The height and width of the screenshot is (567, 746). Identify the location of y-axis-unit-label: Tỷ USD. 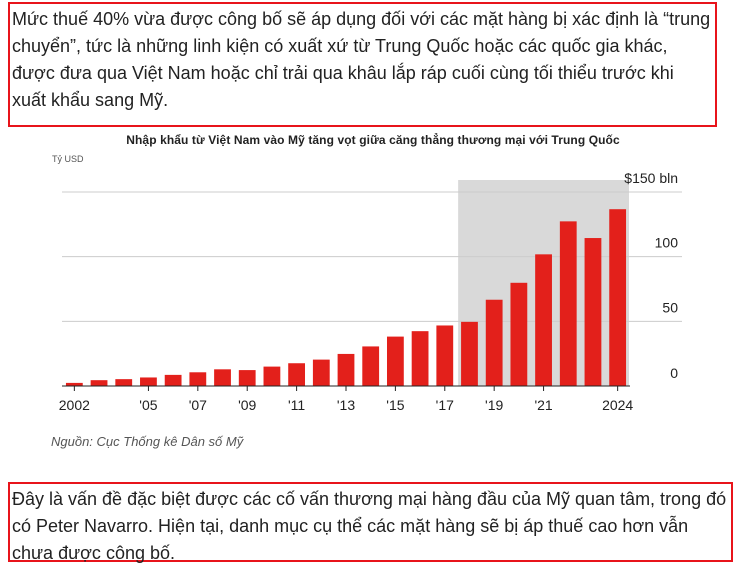
(68, 159).